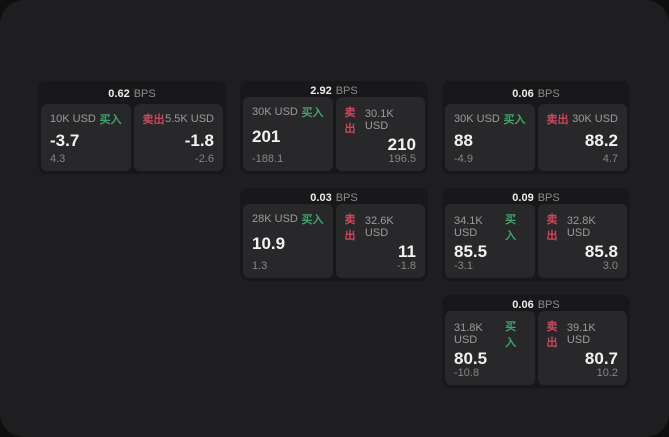 This screenshot has width=669, height=437. Describe the element at coordinates (471, 251) in the screenshot. I see `buy-price: 85.5` at that location.